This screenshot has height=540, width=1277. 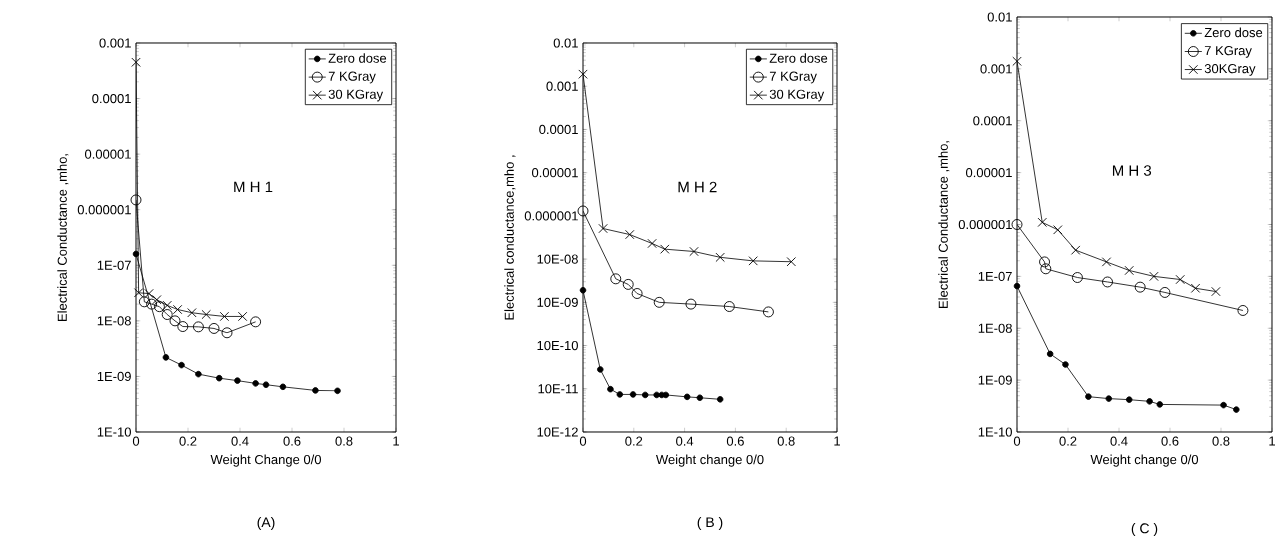 What do you see at coordinates (510, 237) in the screenshot?
I see `y-axis-title: Electrical conductance,mho ,` at bounding box center [510, 237].